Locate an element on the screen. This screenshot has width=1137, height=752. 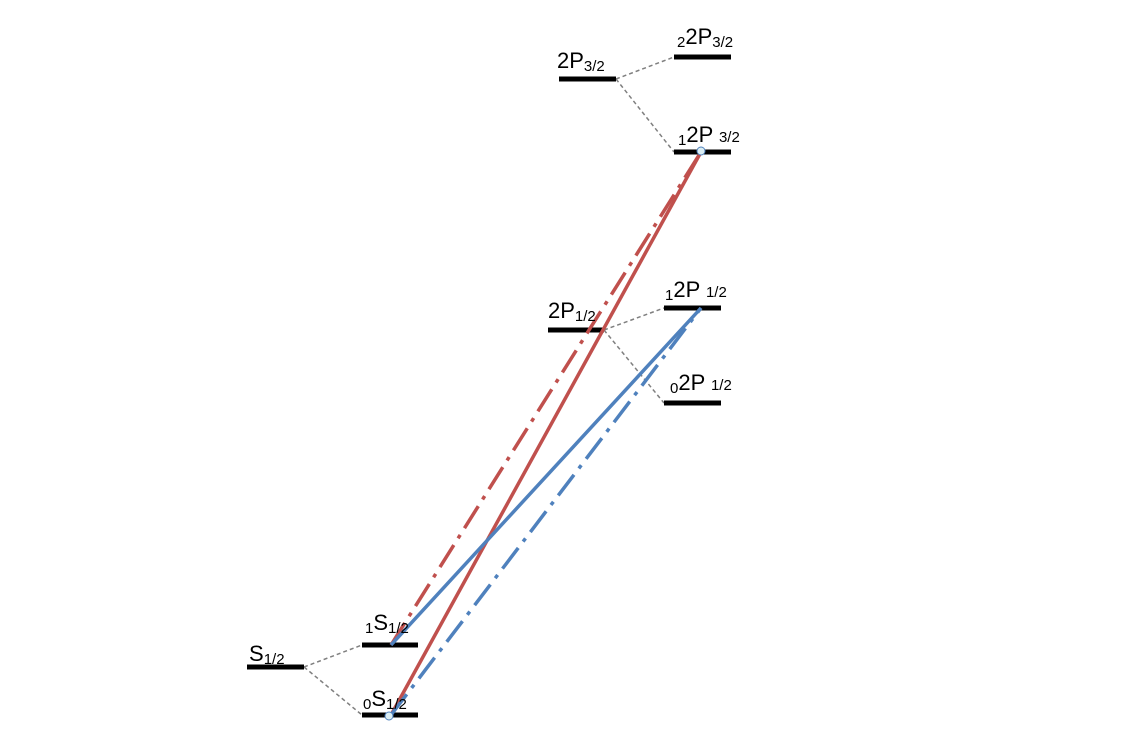
label-p-half-f1: 12P 1/2 is located at coordinates (696, 290).